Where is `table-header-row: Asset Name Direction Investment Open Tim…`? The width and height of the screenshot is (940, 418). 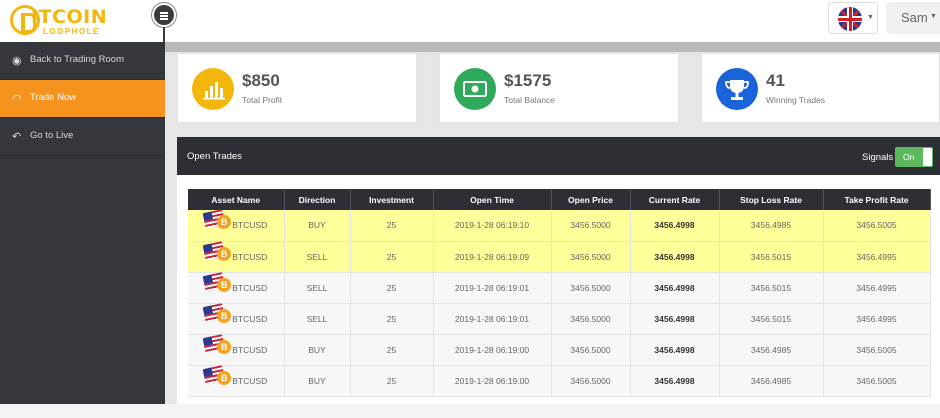 table-header-row: Asset Name Direction Investment Open Tim… is located at coordinates (559, 199).